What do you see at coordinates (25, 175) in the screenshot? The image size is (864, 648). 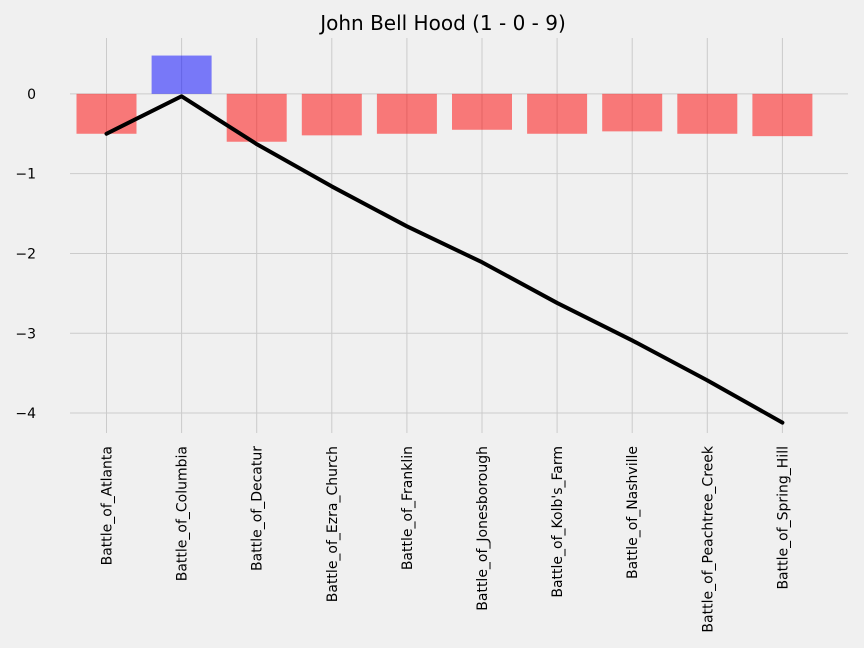 I see `y-tick-label: −1` at bounding box center [25, 175].